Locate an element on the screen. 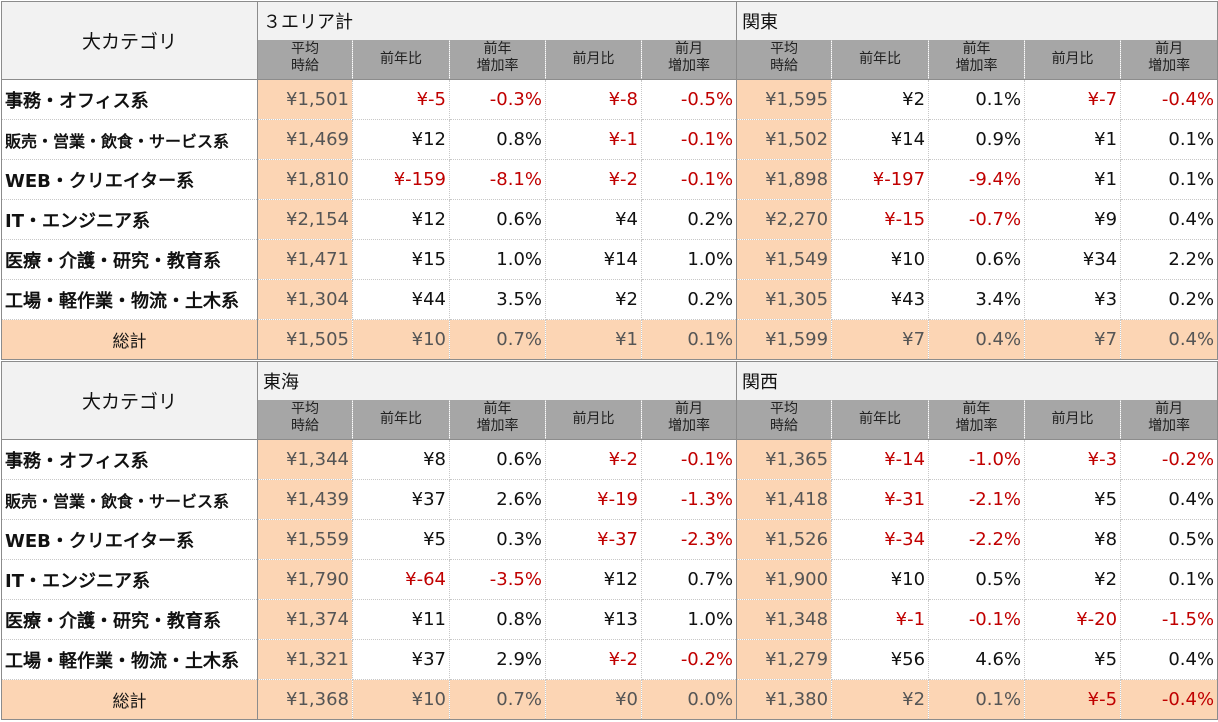 This screenshot has width=1218, height=722. value-cell: ¥0 is located at coordinates (593, 699).